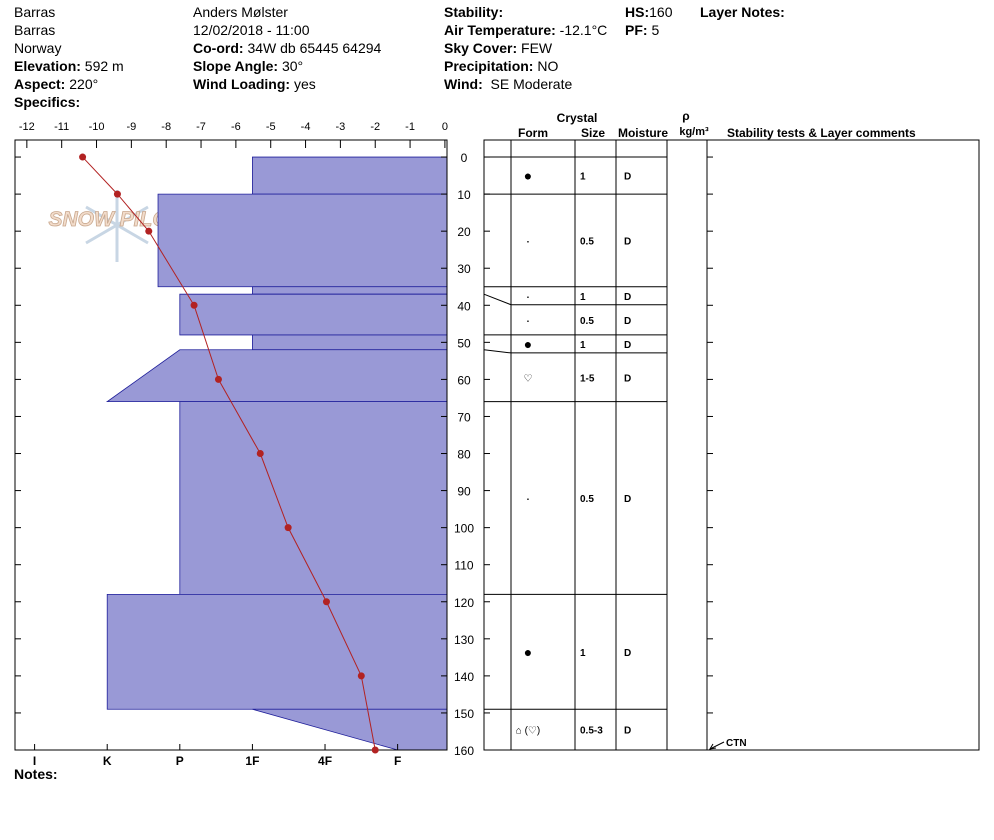  Describe the element at coordinates (464, 158) in the screenshot. I see `y-tick-label: 0` at that location.